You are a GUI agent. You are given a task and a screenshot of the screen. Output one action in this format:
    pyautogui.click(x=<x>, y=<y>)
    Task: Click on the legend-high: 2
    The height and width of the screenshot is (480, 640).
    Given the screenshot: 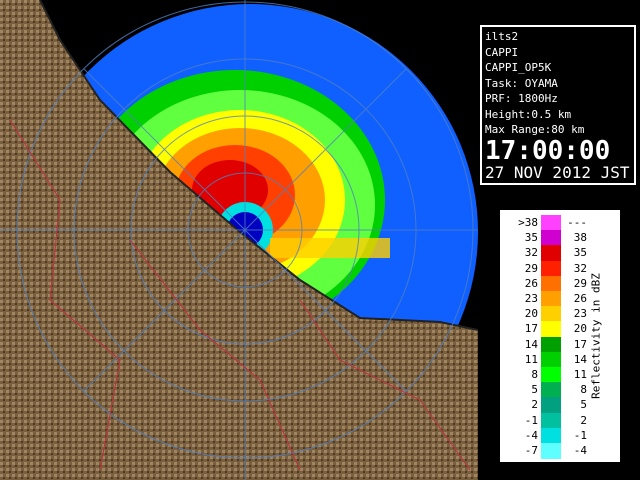 What is the action you would take?
    pyautogui.click(x=583, y=420)
    